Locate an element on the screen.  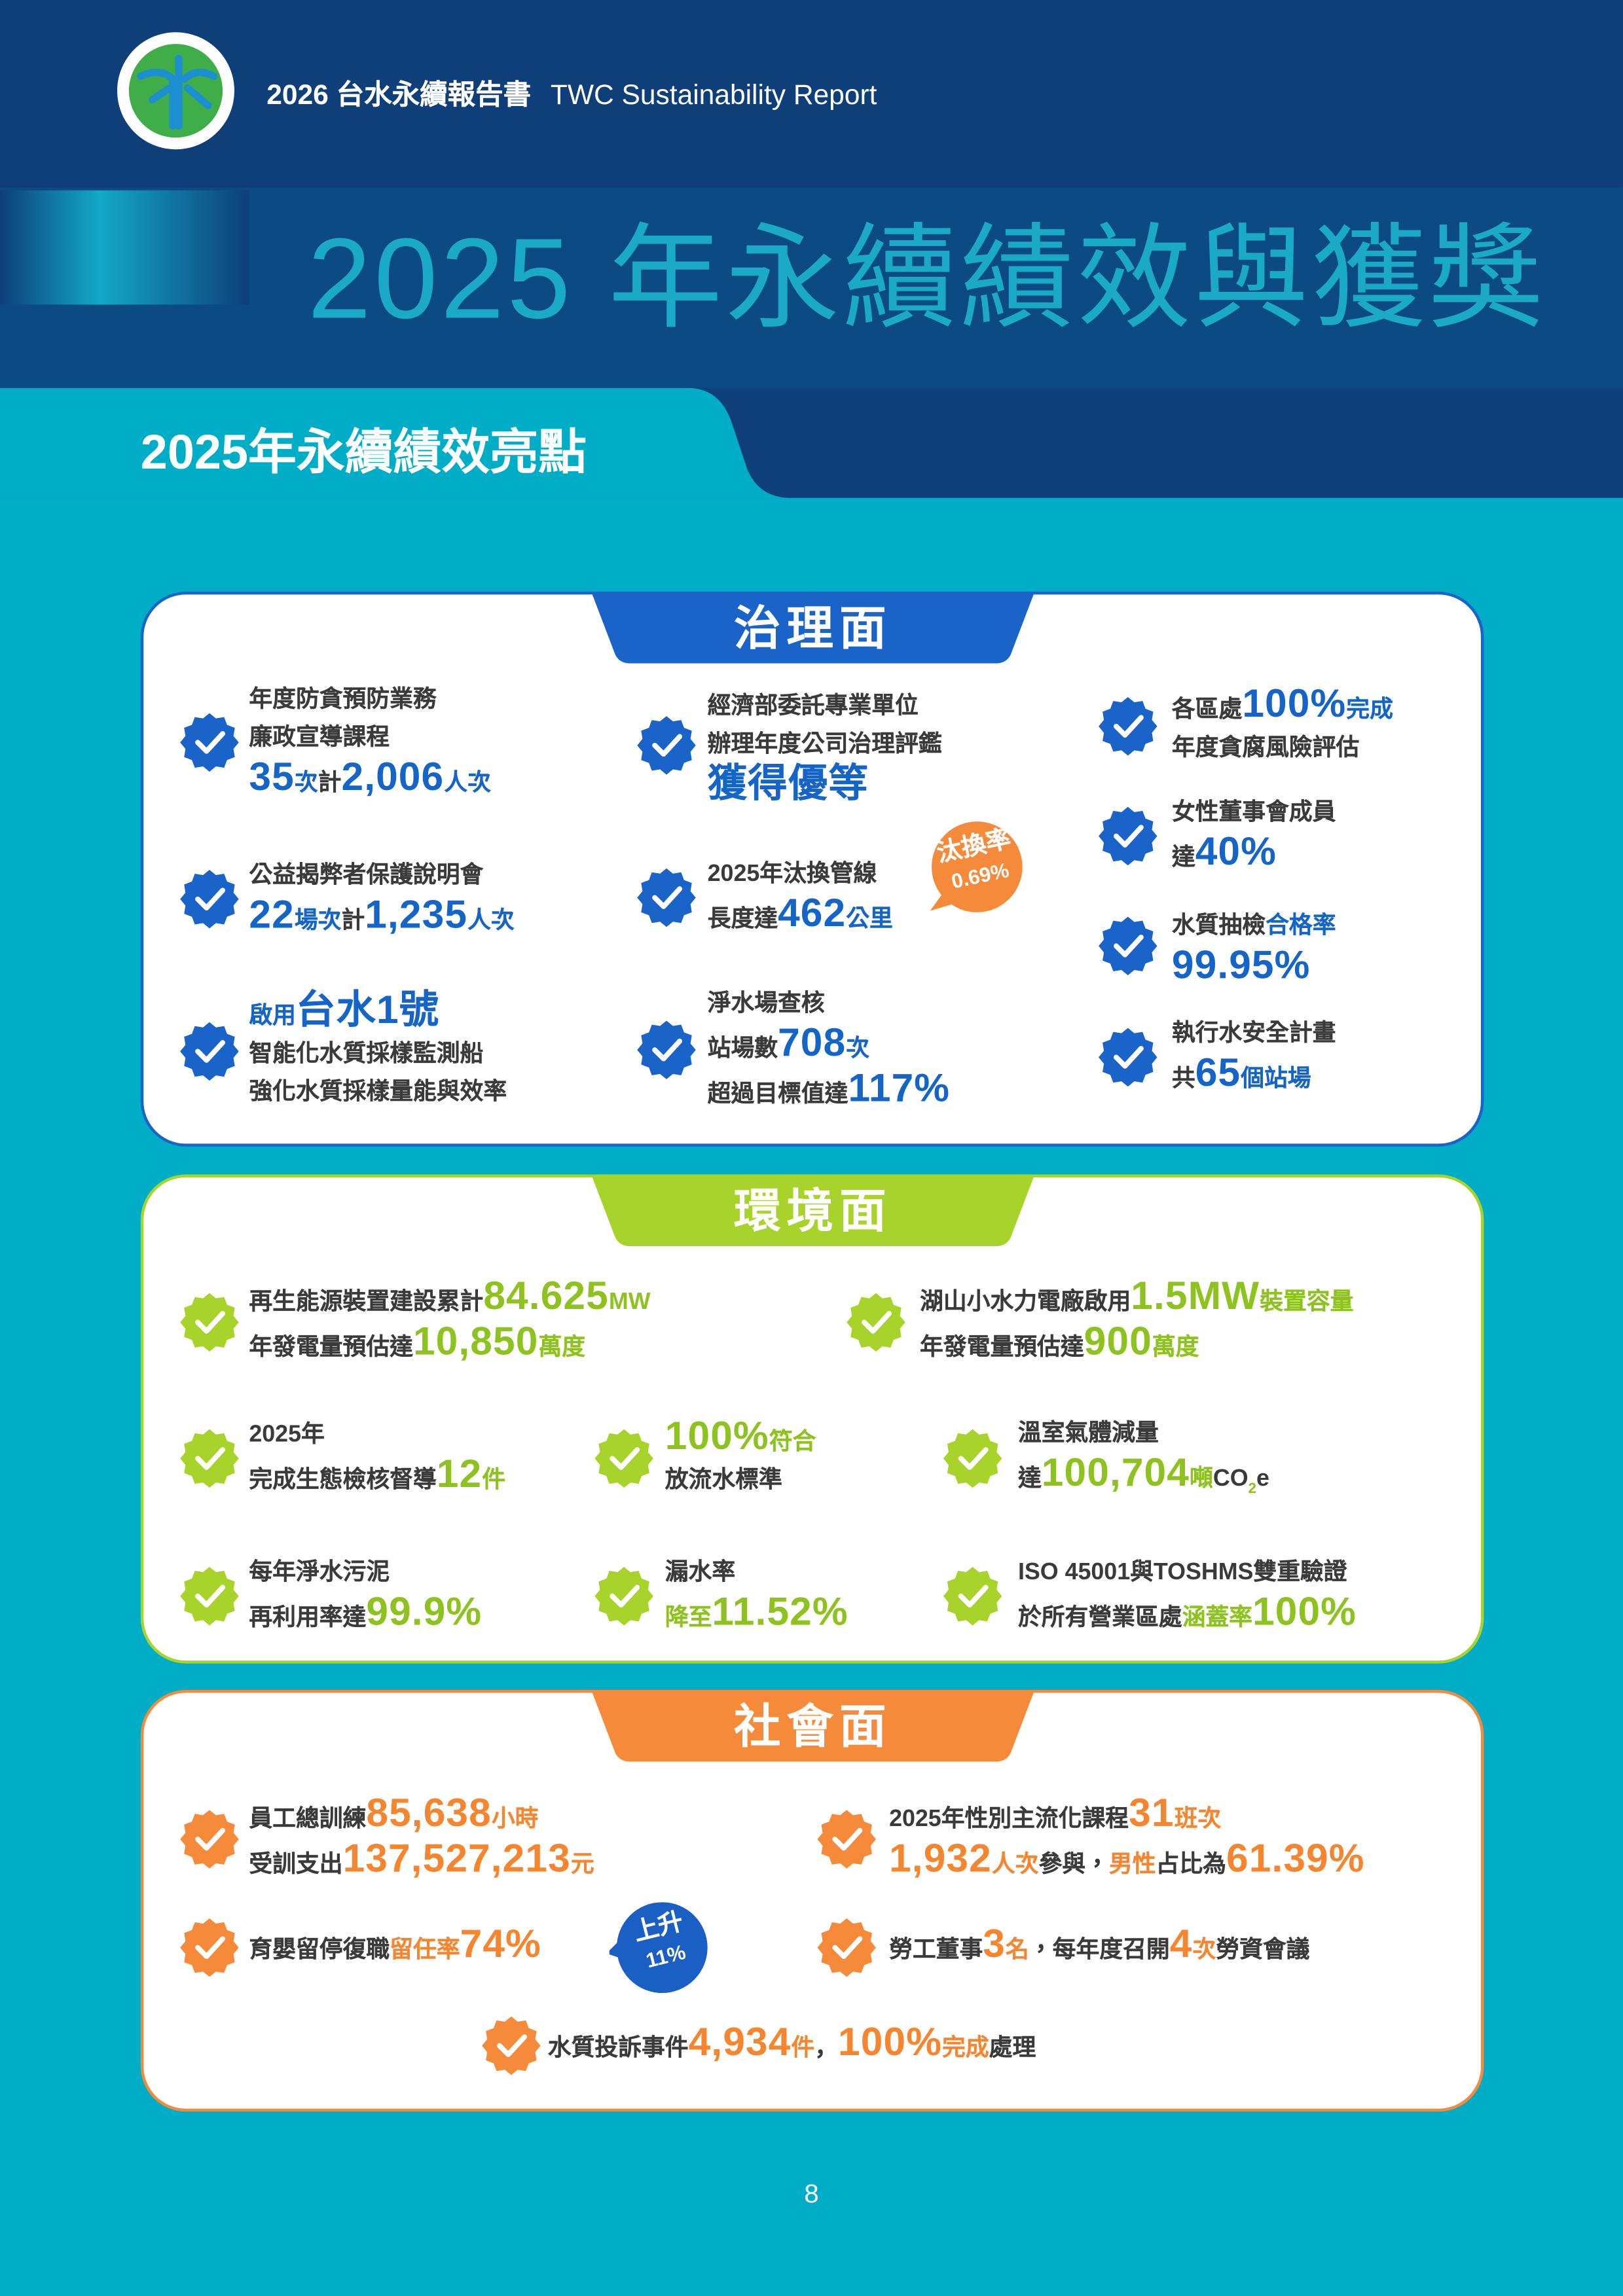
highlight-item: 漏水率 降至 11.52% is located at coordinates (756, 1596).